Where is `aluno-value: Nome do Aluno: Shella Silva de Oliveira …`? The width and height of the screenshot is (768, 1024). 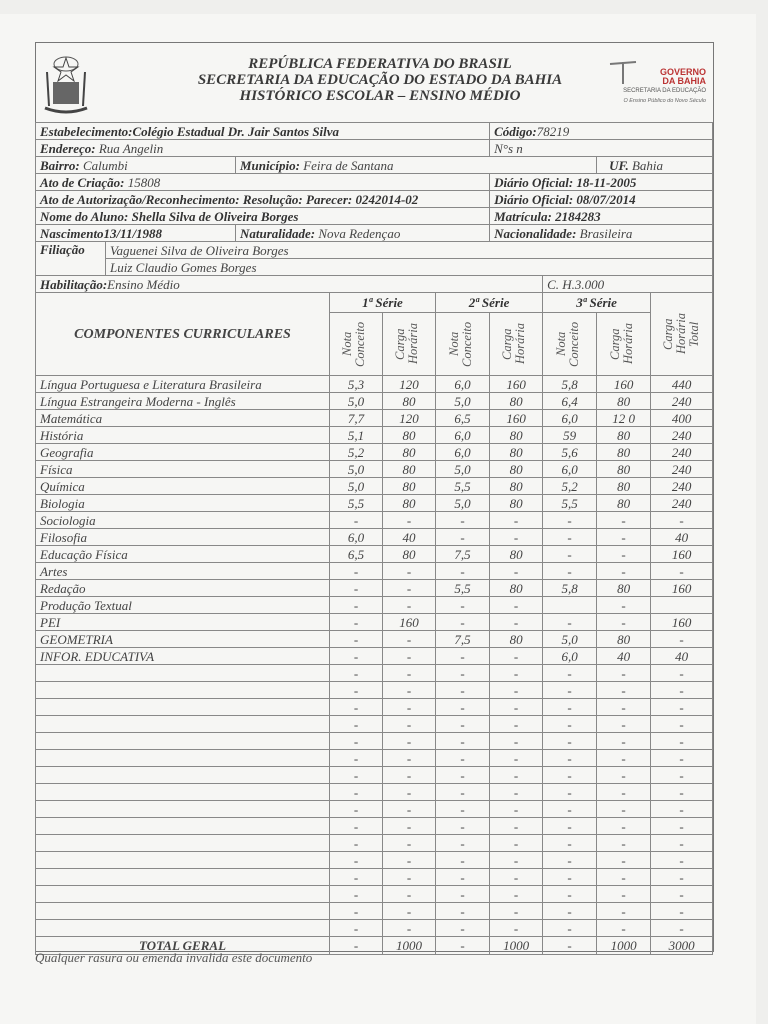
aluno-value: Nome do Aluno: Shella Silva de Oliveira … is located at coordinates (169, 216).